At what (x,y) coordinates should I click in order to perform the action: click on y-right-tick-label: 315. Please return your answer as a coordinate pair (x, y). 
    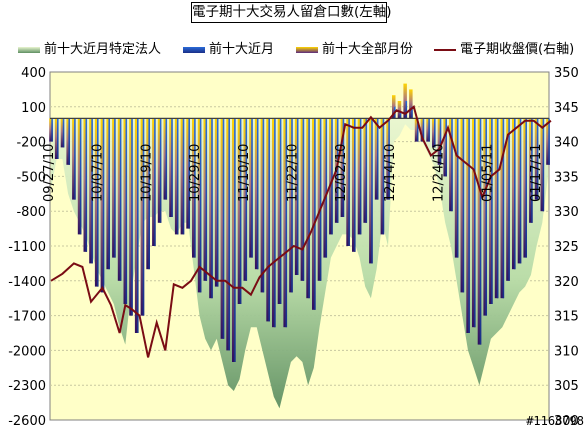
    Looking at the image, I should click on (566, 317).